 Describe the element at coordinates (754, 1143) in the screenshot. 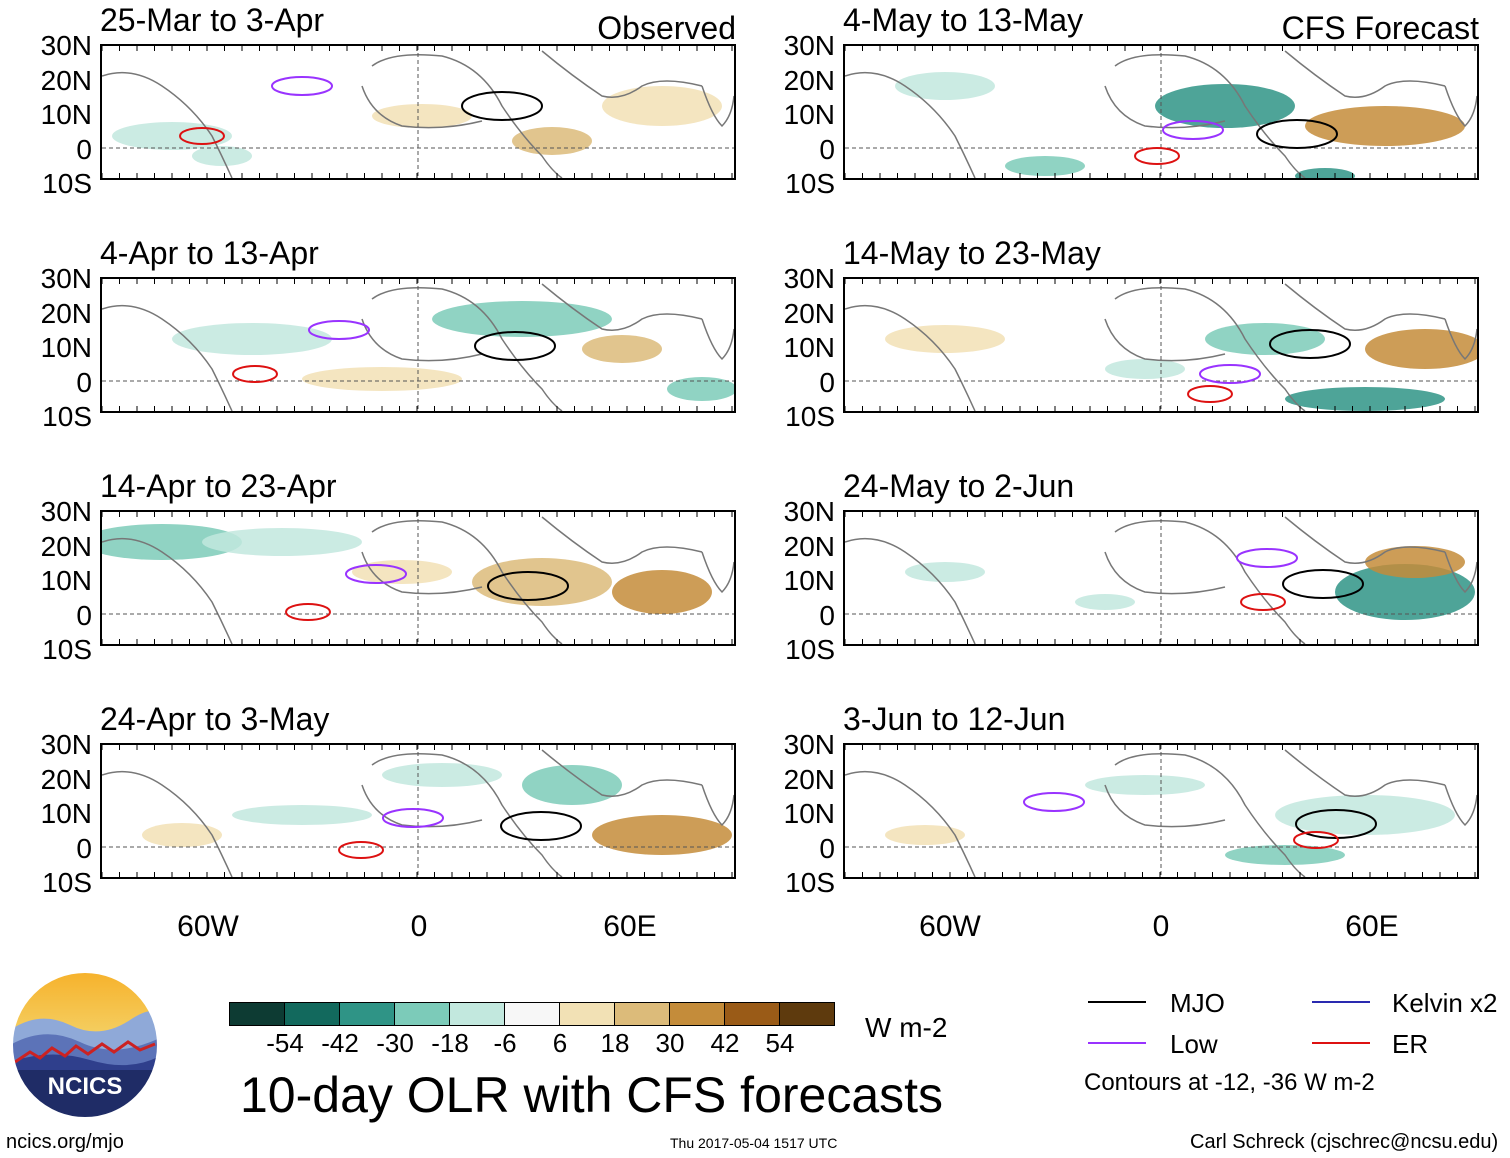

I see `footer-timestamp: Thu 2017-05-04 1517 UTC` at that location.